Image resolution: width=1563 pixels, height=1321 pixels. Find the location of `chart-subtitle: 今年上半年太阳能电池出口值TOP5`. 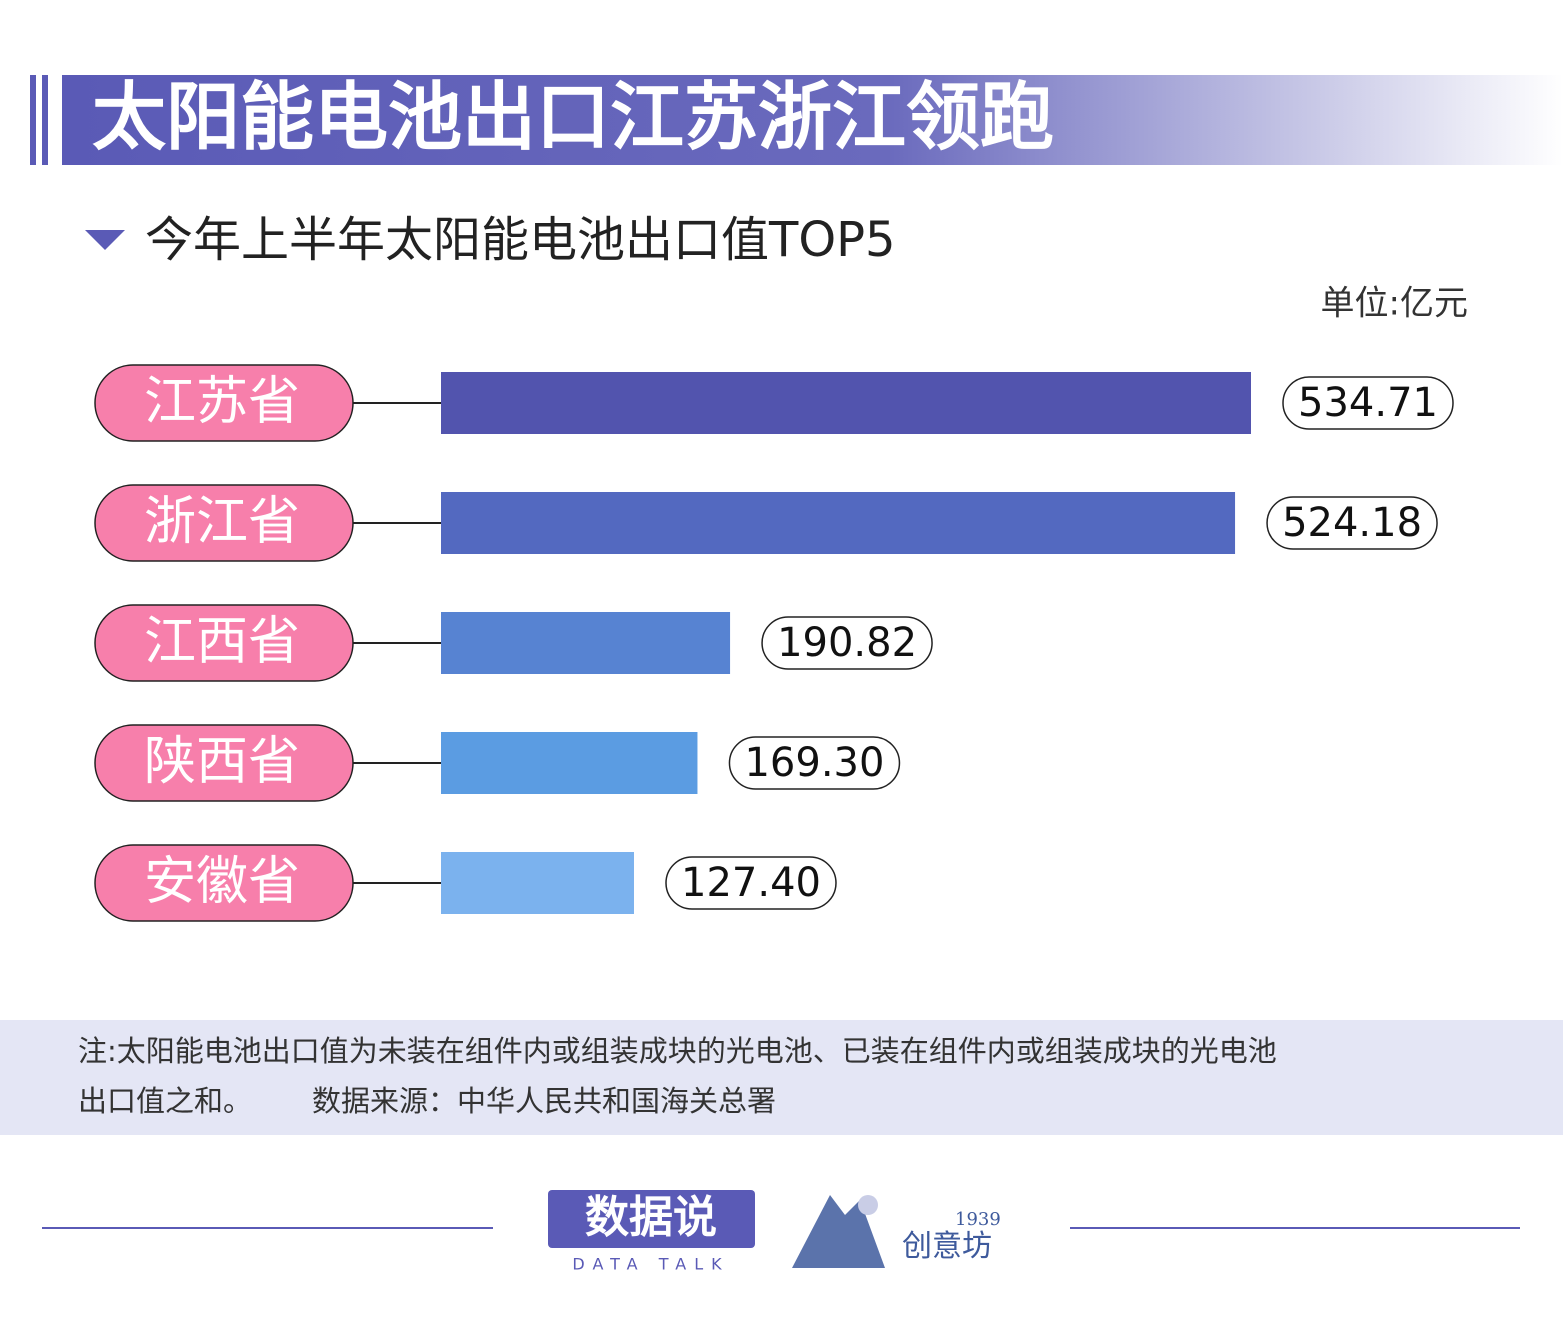

chart-subtitle: 今年上半年太阳能电池出口值TOP5 is located at coordinates (520, 240).